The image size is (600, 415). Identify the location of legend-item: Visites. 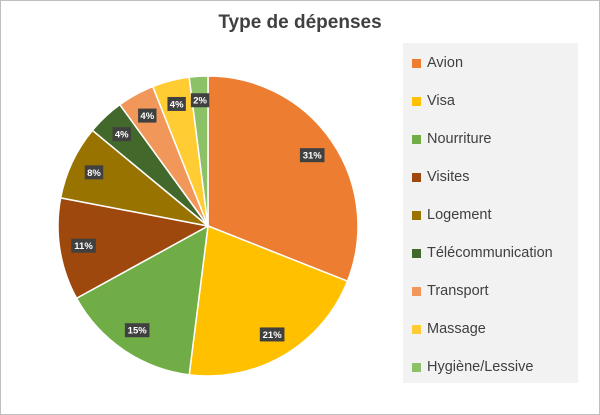
(440, 177).